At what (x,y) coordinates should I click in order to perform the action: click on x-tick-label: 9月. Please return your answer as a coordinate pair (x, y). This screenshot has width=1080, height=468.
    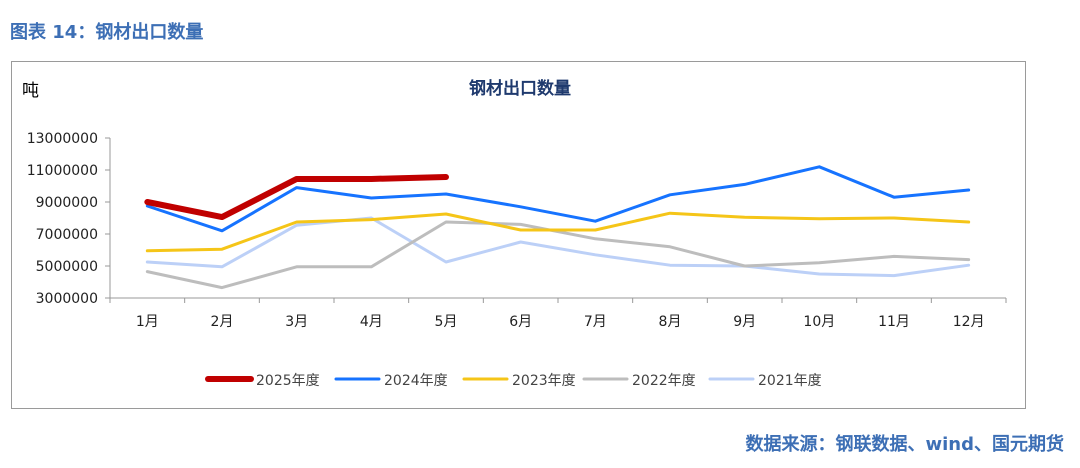
    Looking at the image, I should click on (744, 322).